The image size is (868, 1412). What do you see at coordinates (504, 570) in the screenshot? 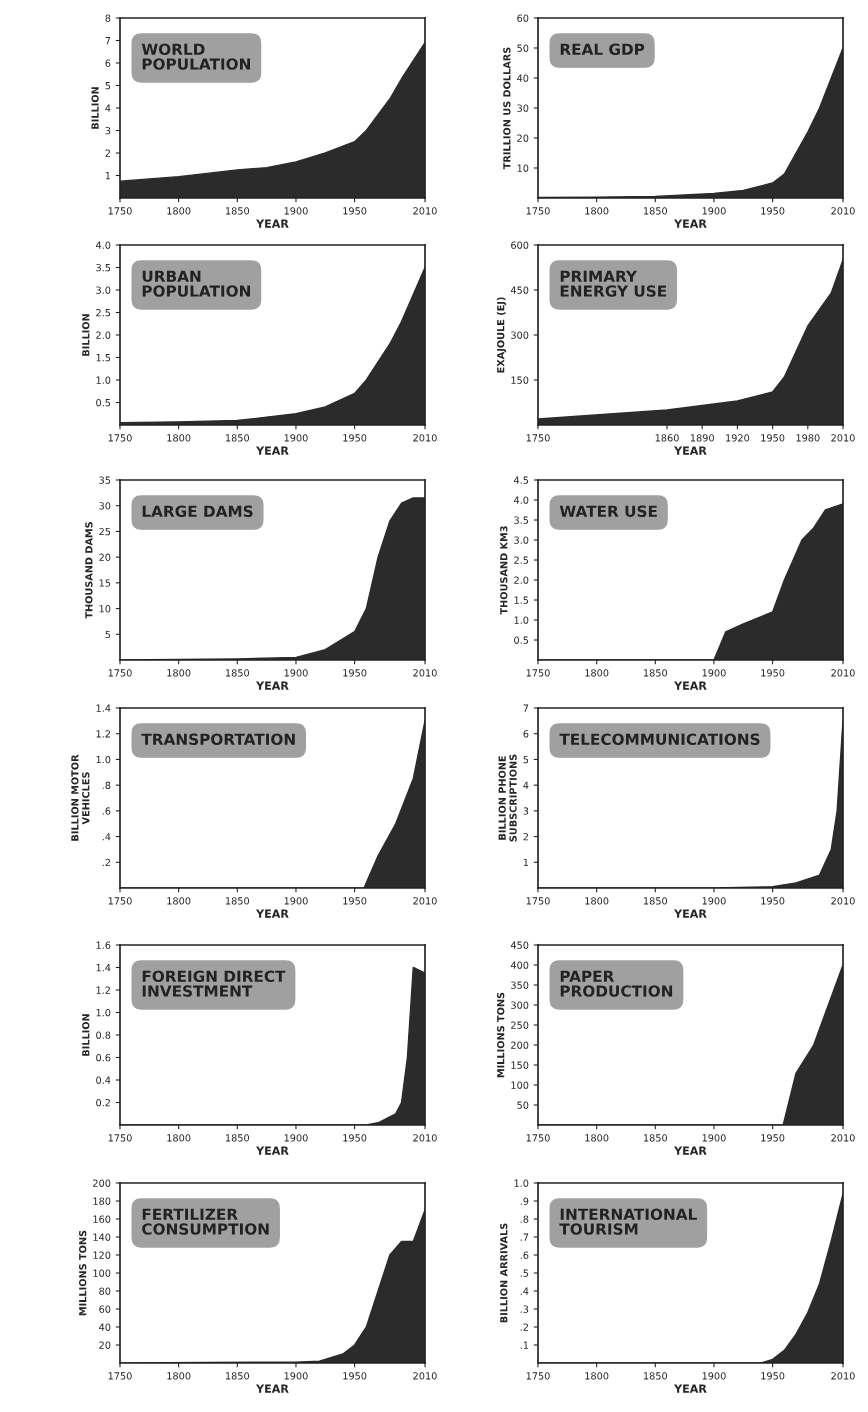
I see `y-axis-title: THOUSAND KM3` at bounding box center [504, 570].